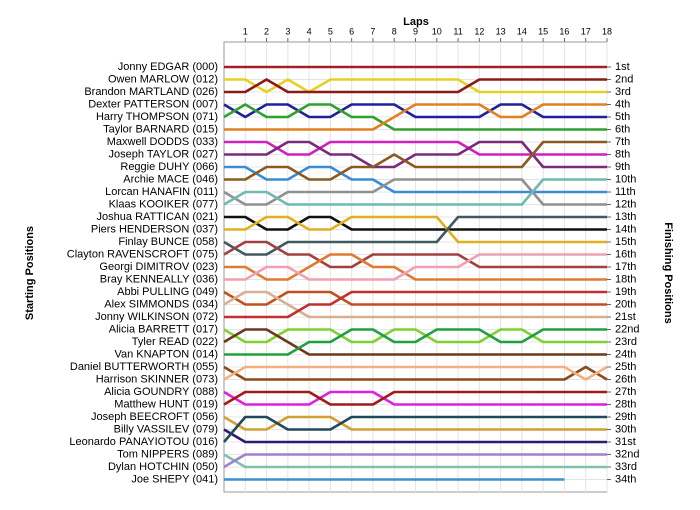  What do you see at coordinates (351, 31) in the screenshot?
I see `x-tick-label: 6` at bounding box center [351, 31].